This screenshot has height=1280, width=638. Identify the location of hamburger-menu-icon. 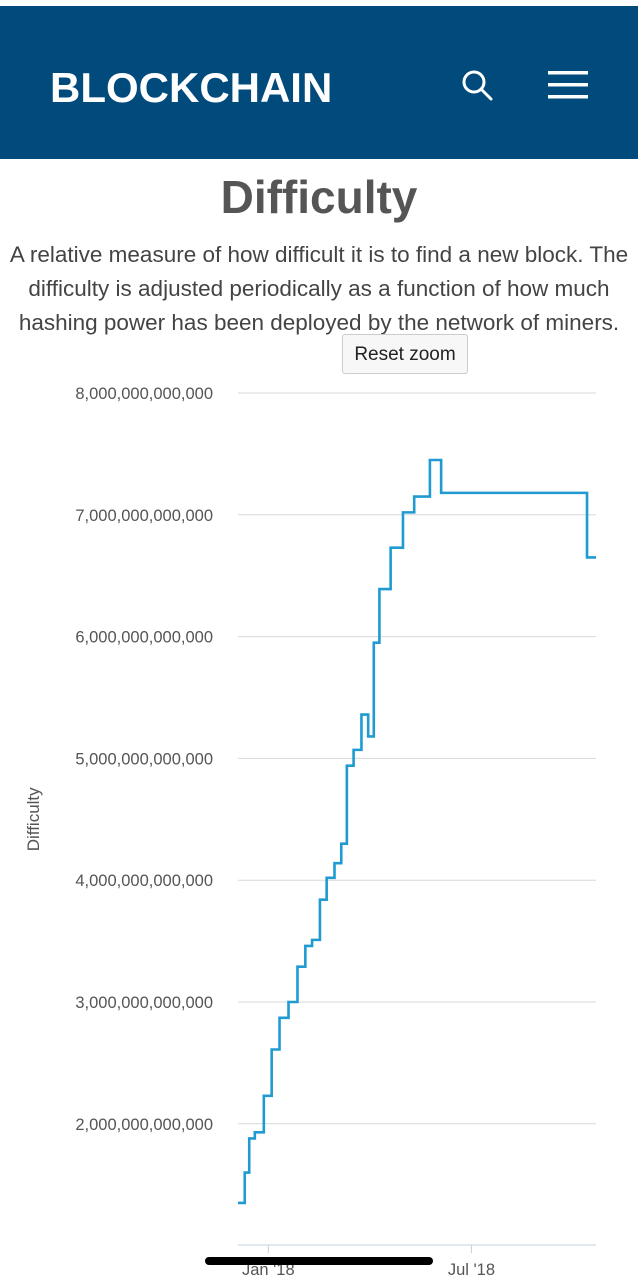
(568, 86).